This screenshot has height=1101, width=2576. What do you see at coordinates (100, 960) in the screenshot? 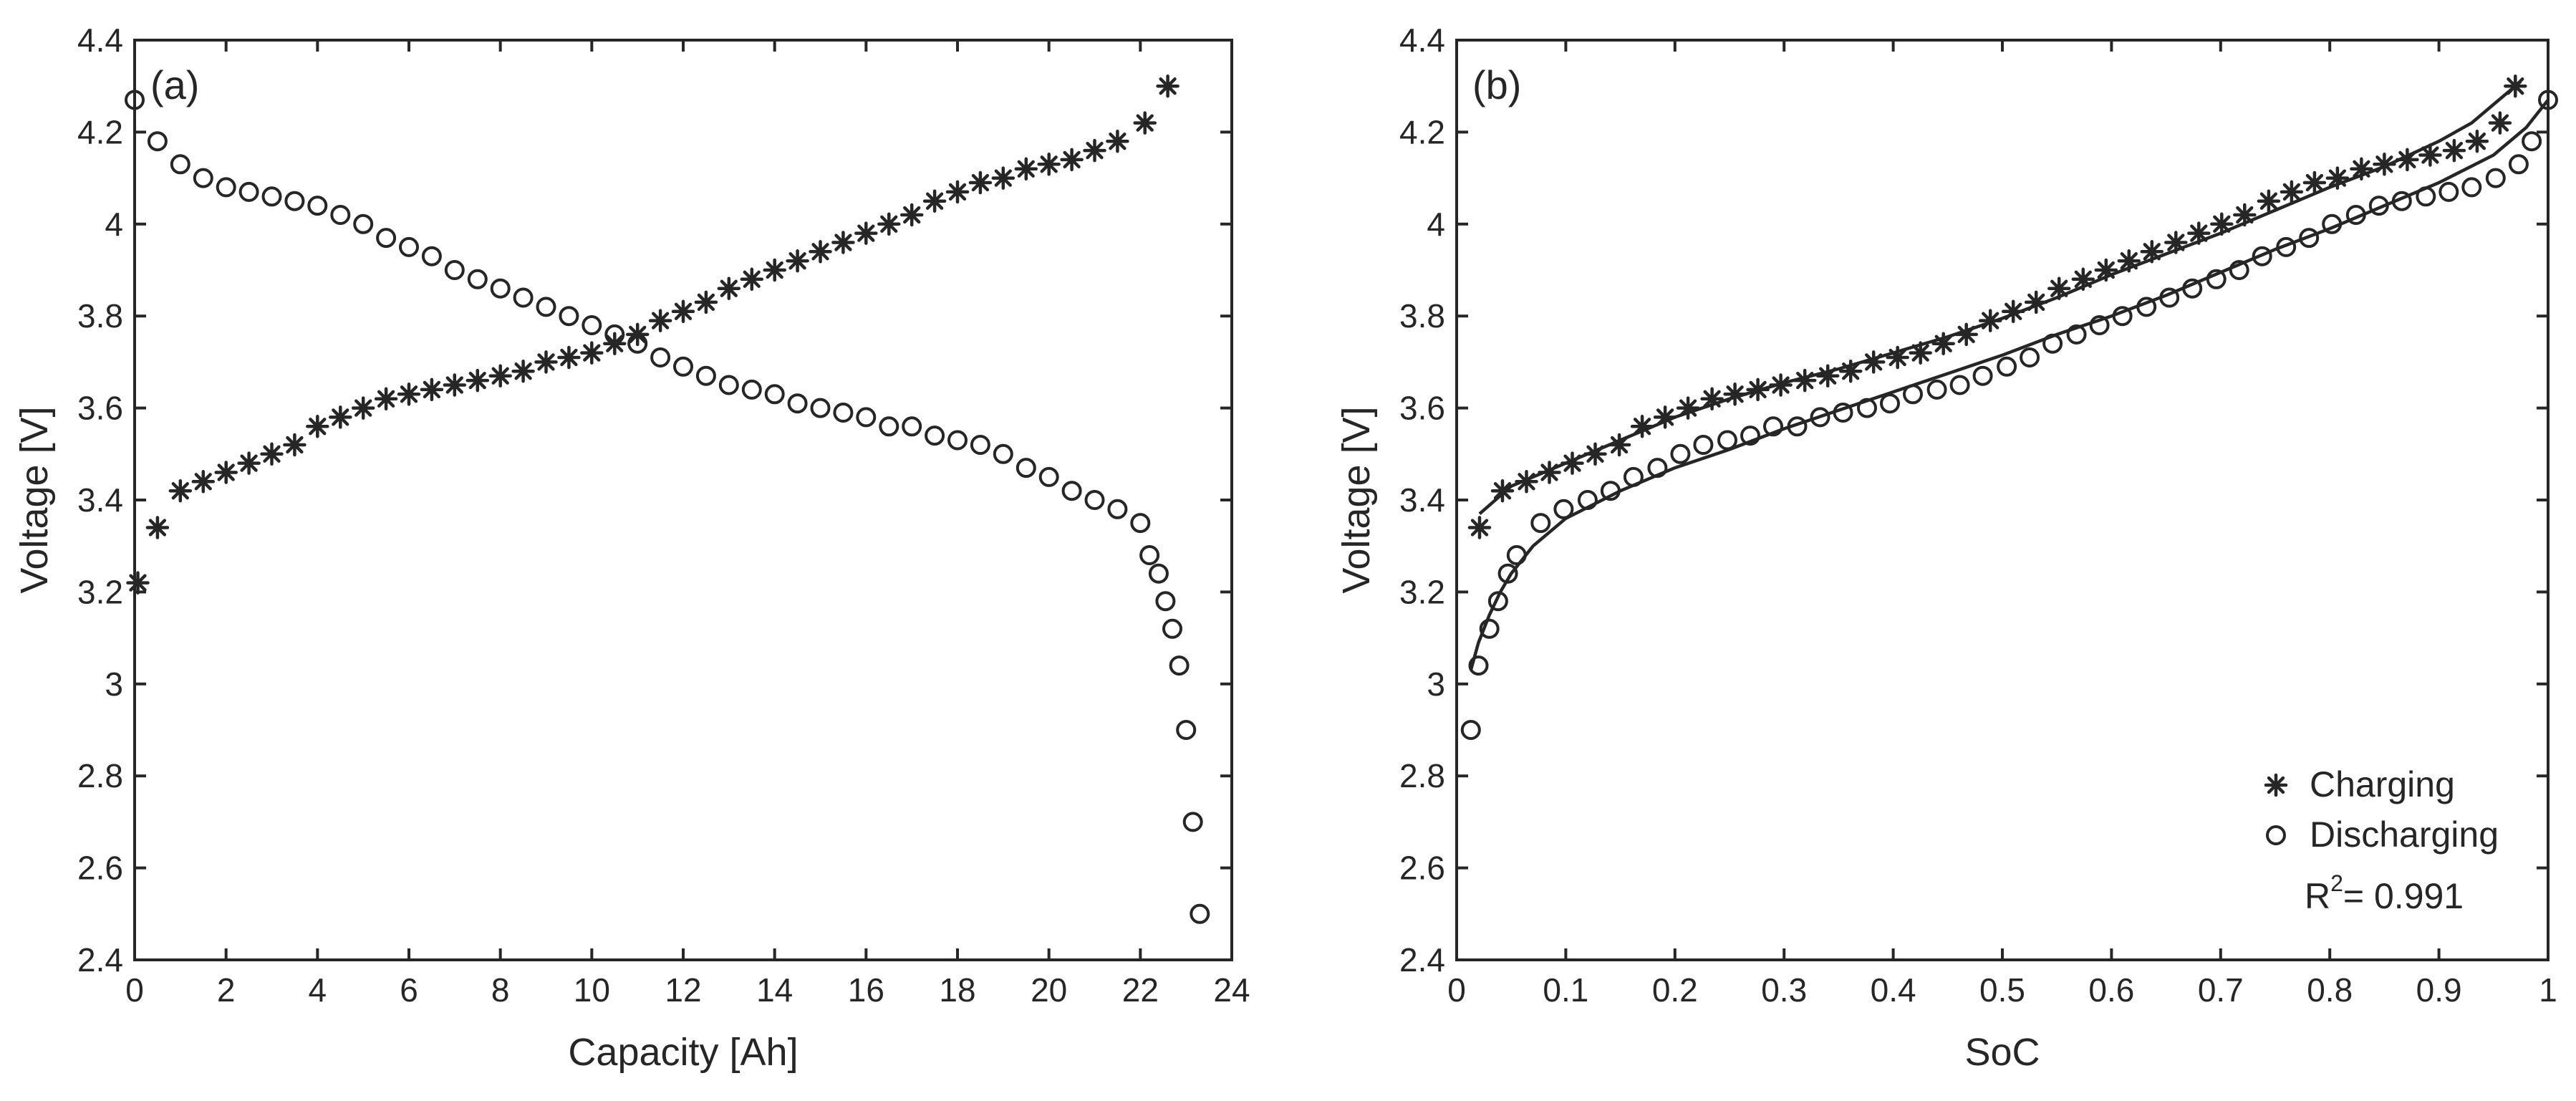
I see `y-tick-label: 2.4` at bounding box center [100, 960].